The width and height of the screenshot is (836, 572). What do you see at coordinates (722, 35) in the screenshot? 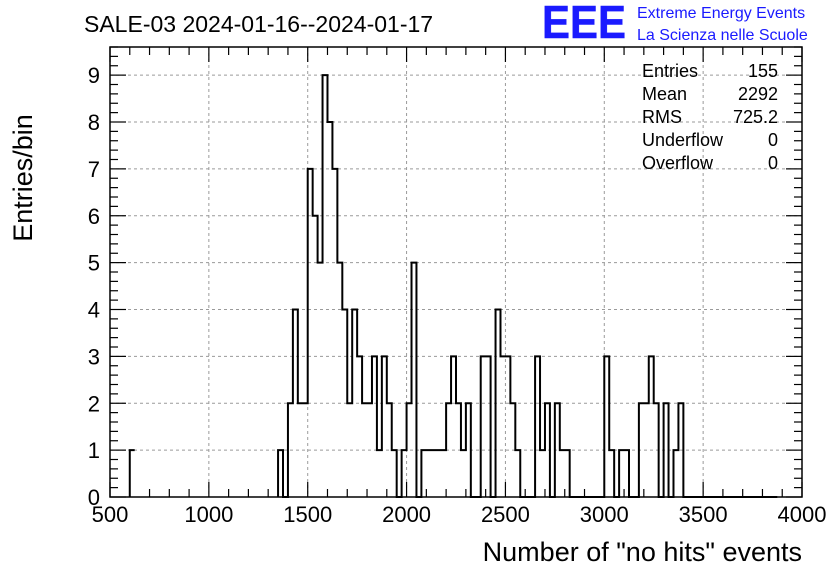
I see `brand-line-2: La Scienza nelle Scuole` at bounding box center [722, 35].